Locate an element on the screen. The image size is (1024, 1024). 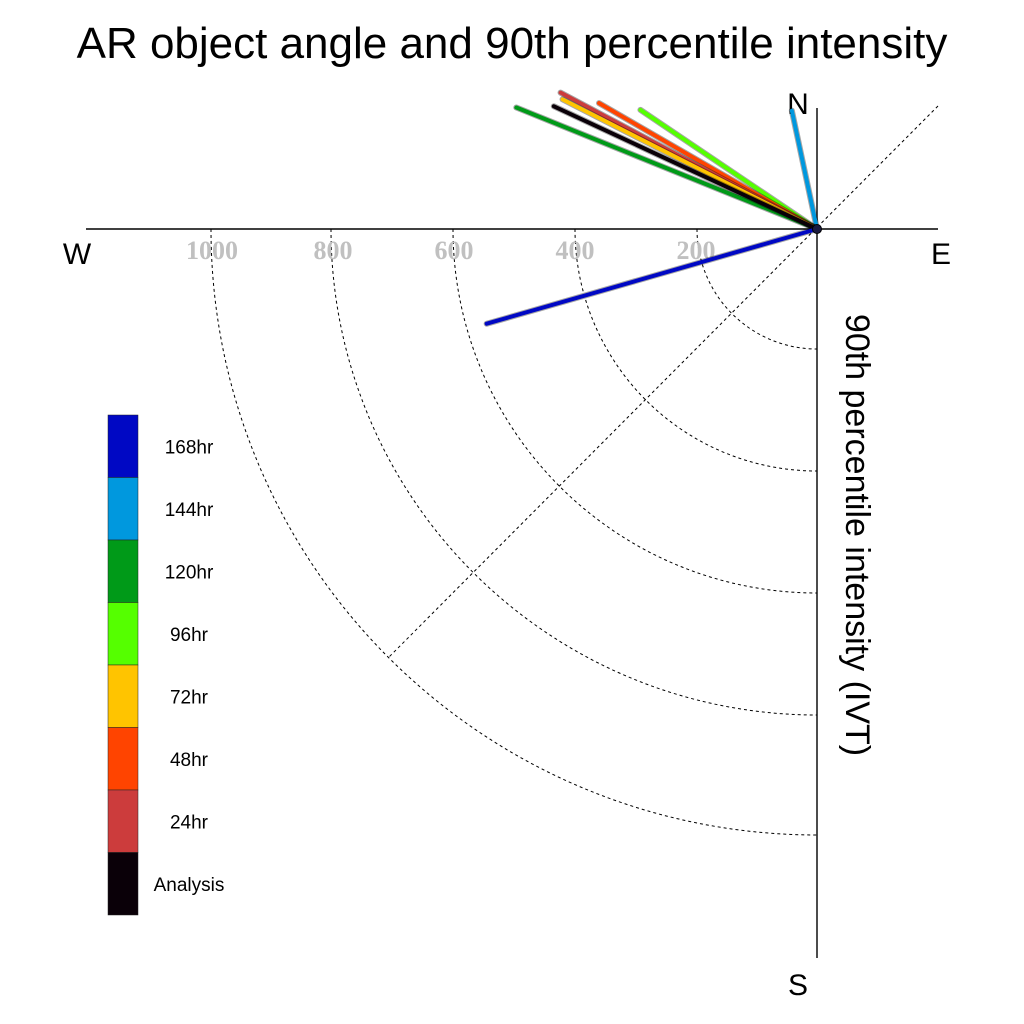
vector-168hr is located at coordinates (651, 276).